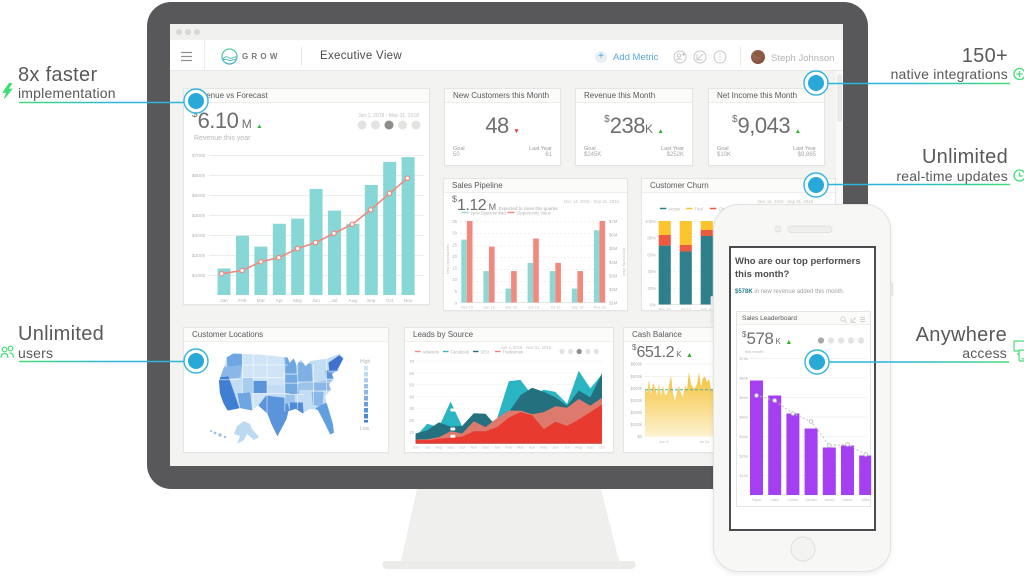 The image size is (1024, 576). I want to click on svg-text: $1M, so click(613, 303).